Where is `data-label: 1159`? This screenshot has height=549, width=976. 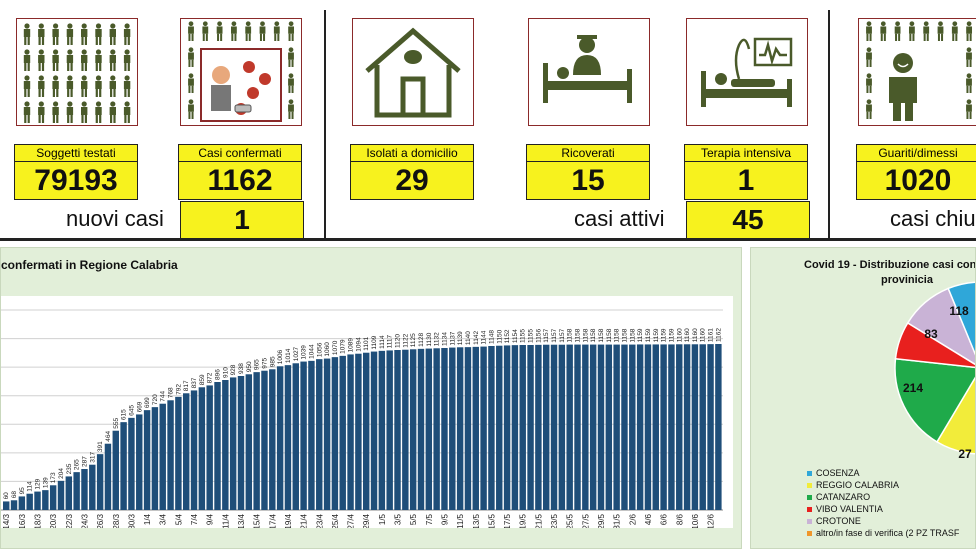 data-label: 1159 is located at coordinates (671, 335).